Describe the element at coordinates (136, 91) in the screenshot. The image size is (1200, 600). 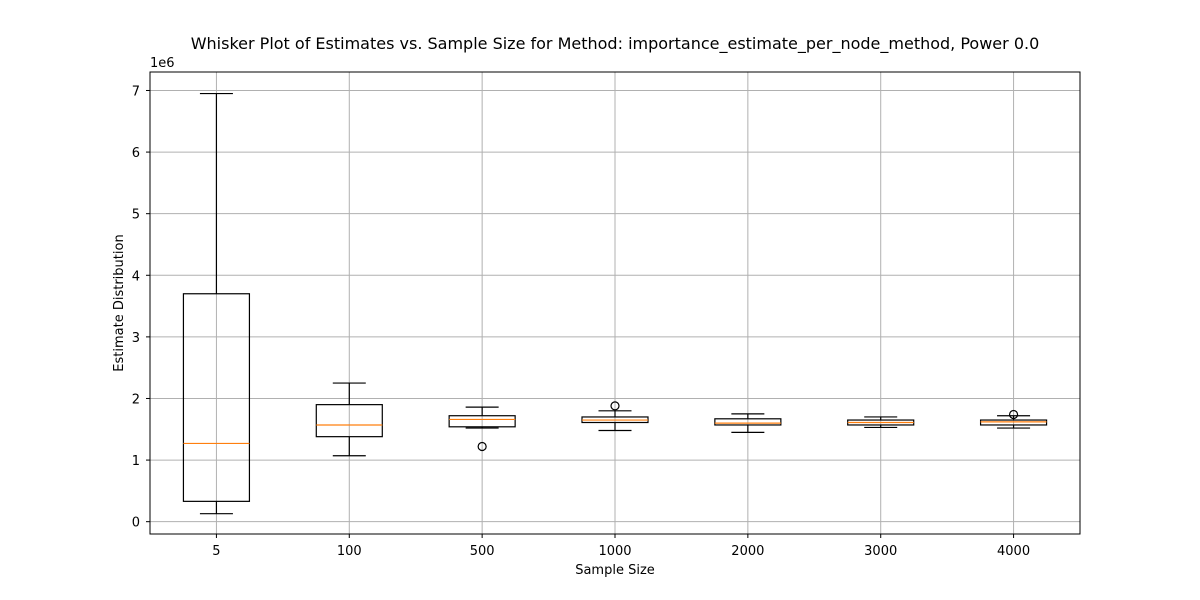
I see `y-tick-label: 7` at that location.